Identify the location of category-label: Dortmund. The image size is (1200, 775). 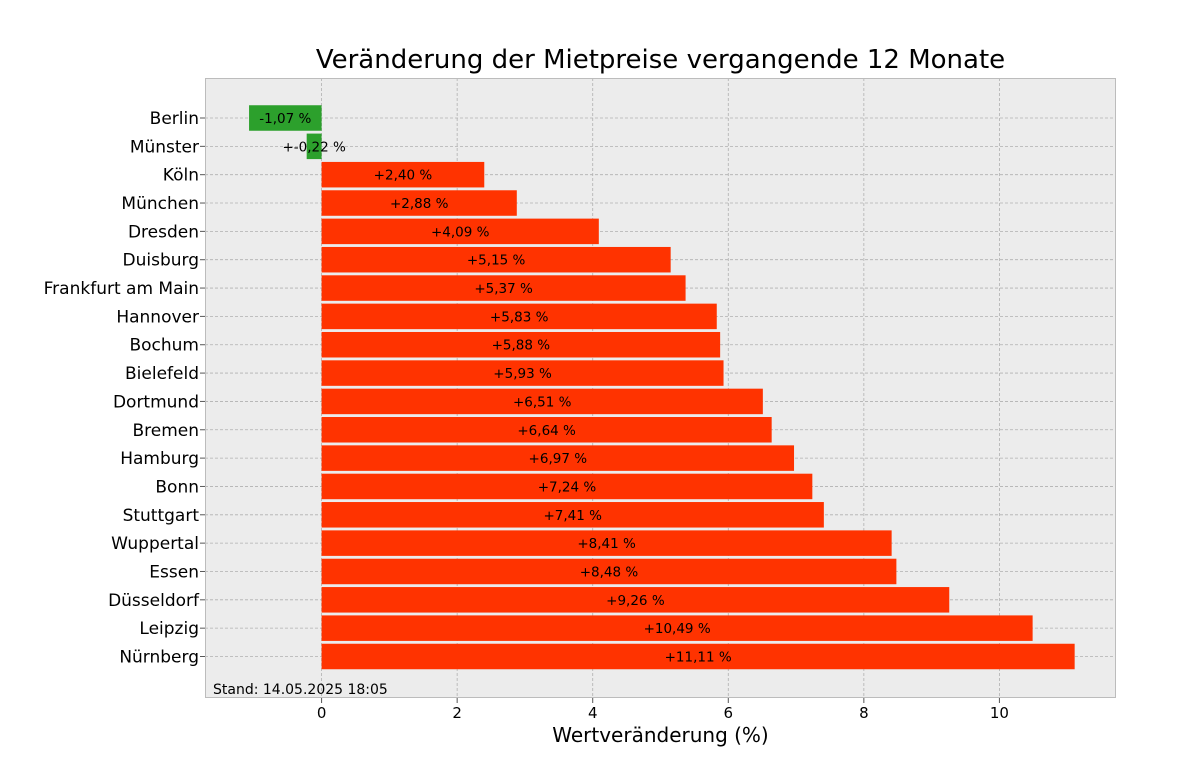
(156, 402).